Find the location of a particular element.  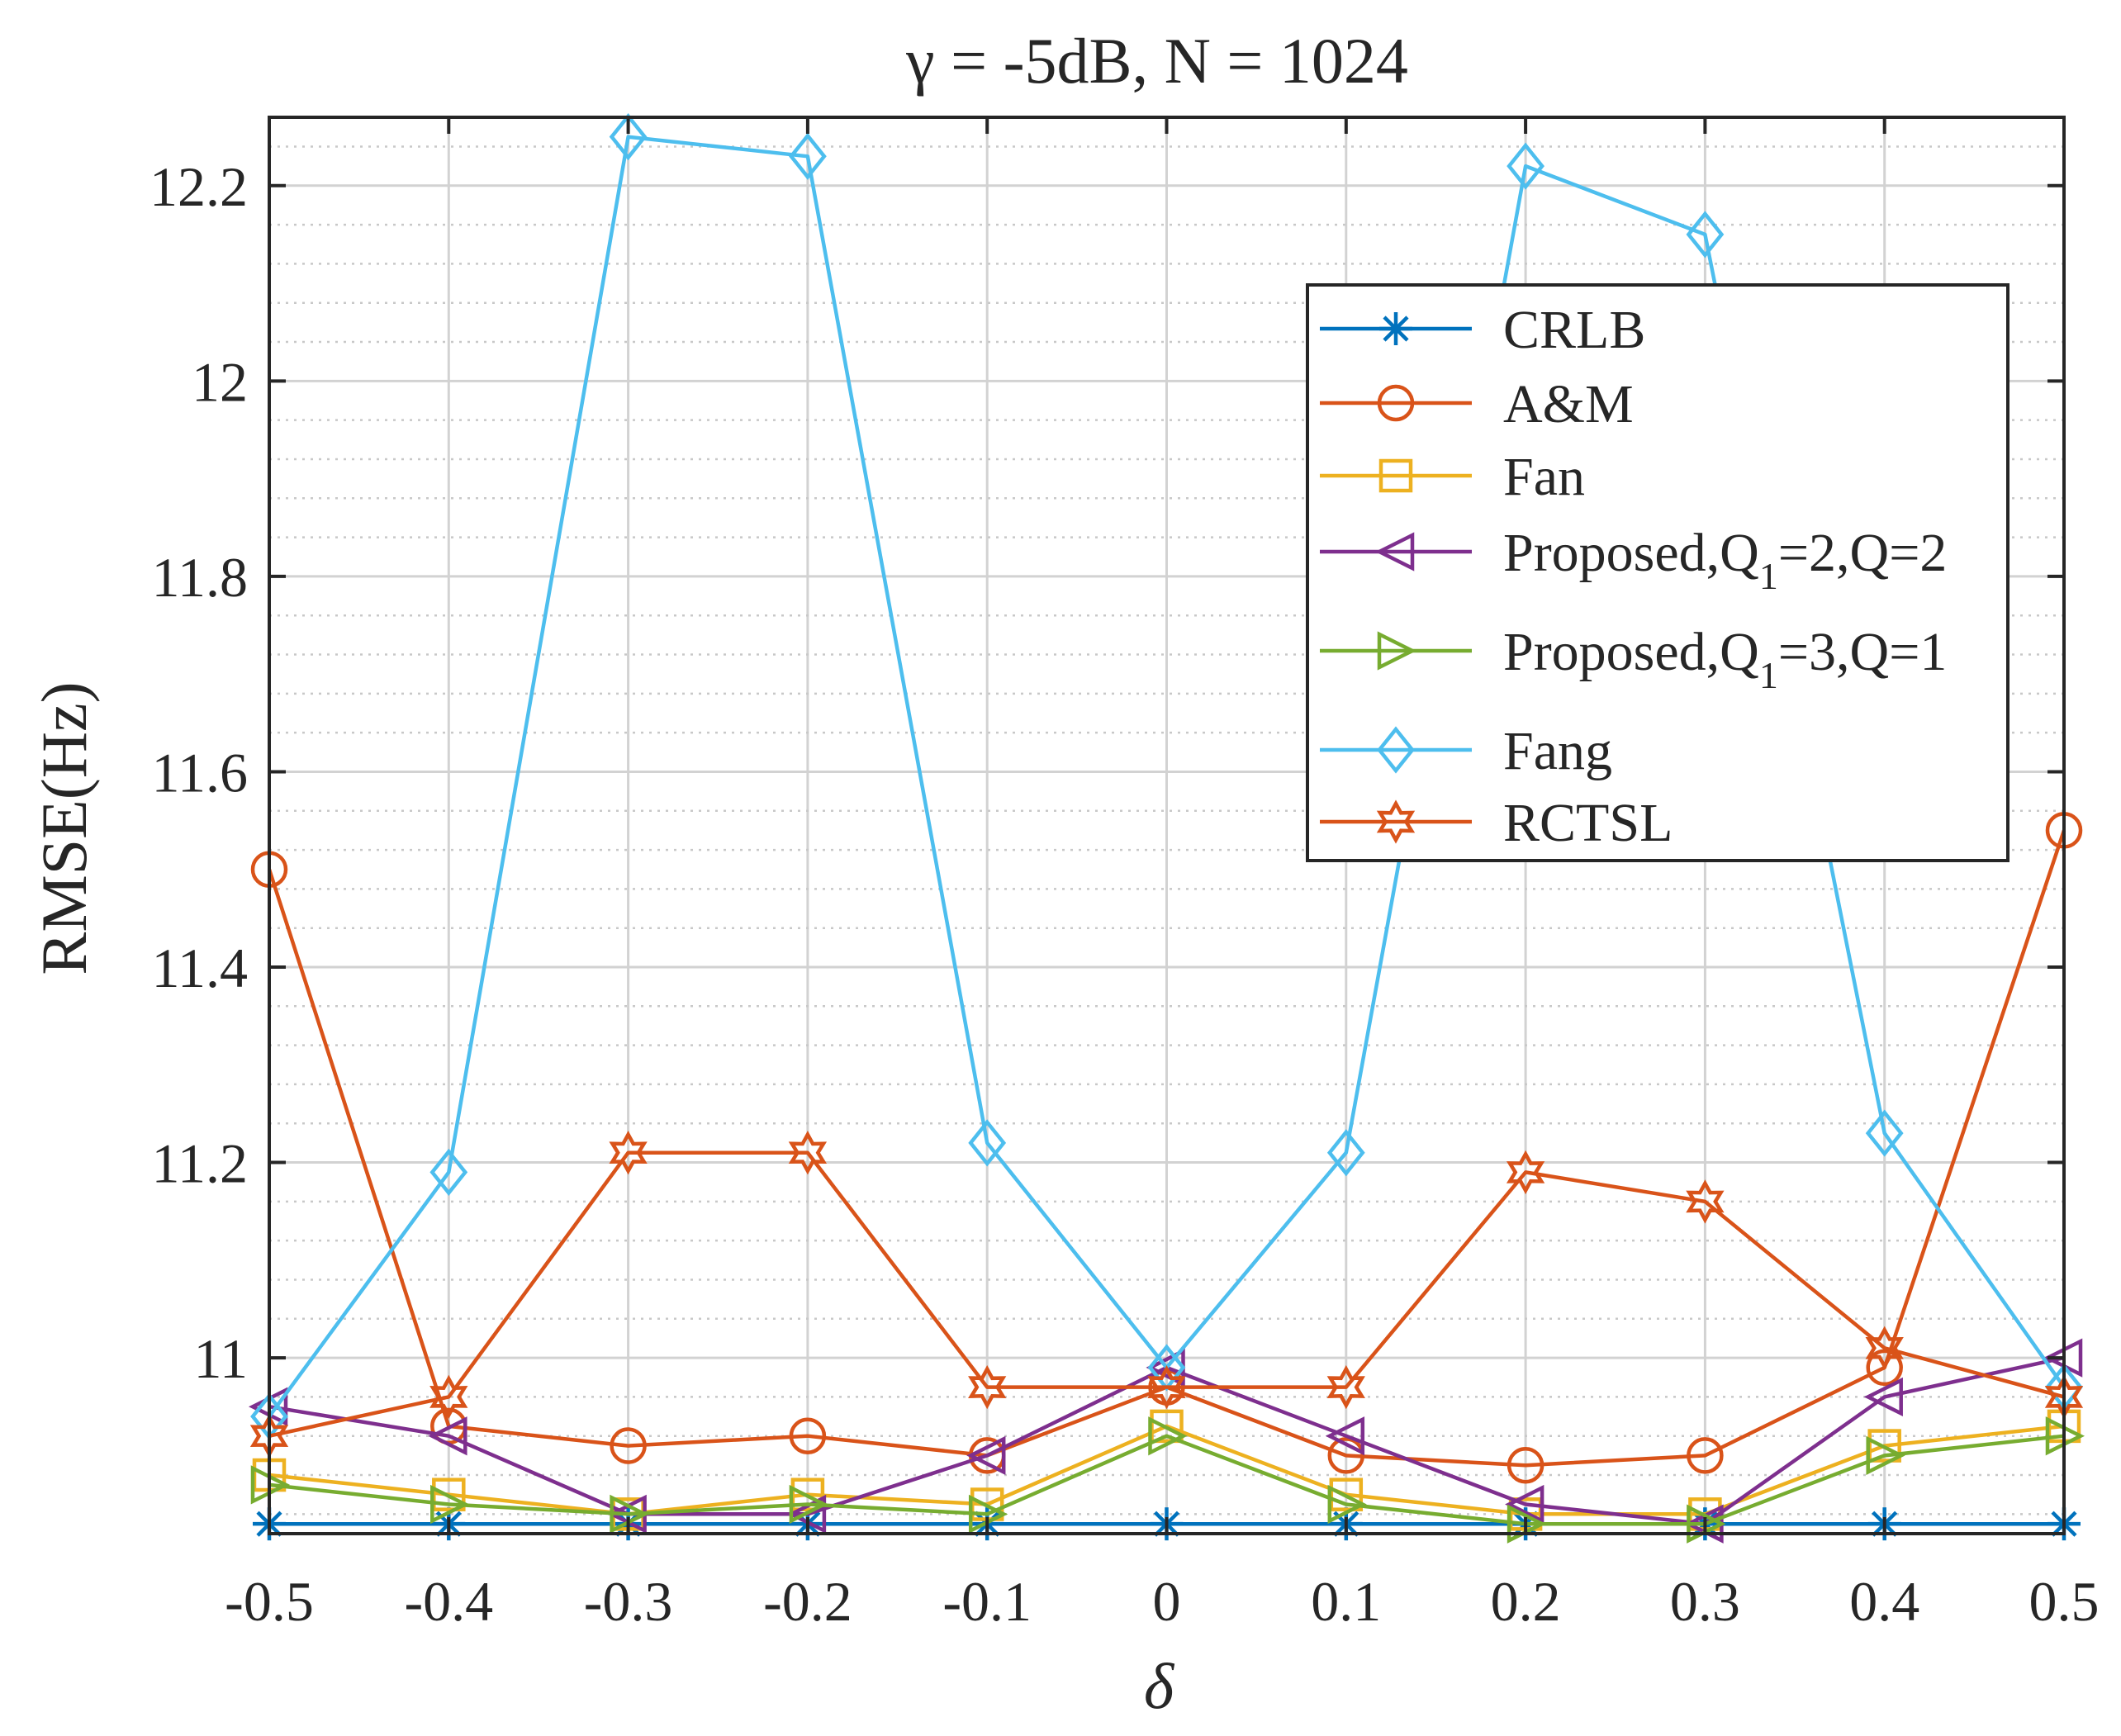

x-tick-label: -0.4 is located at coordinates (448, 1601).